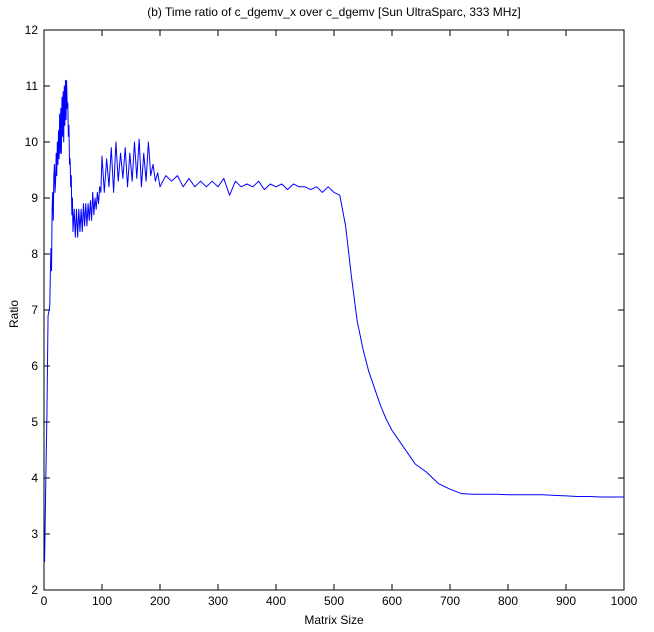 This screenshot has height=632, width=654. Describe the element at coordinates (32, 30) in the screenshot. I see `y-tick-label: 12` at that location.